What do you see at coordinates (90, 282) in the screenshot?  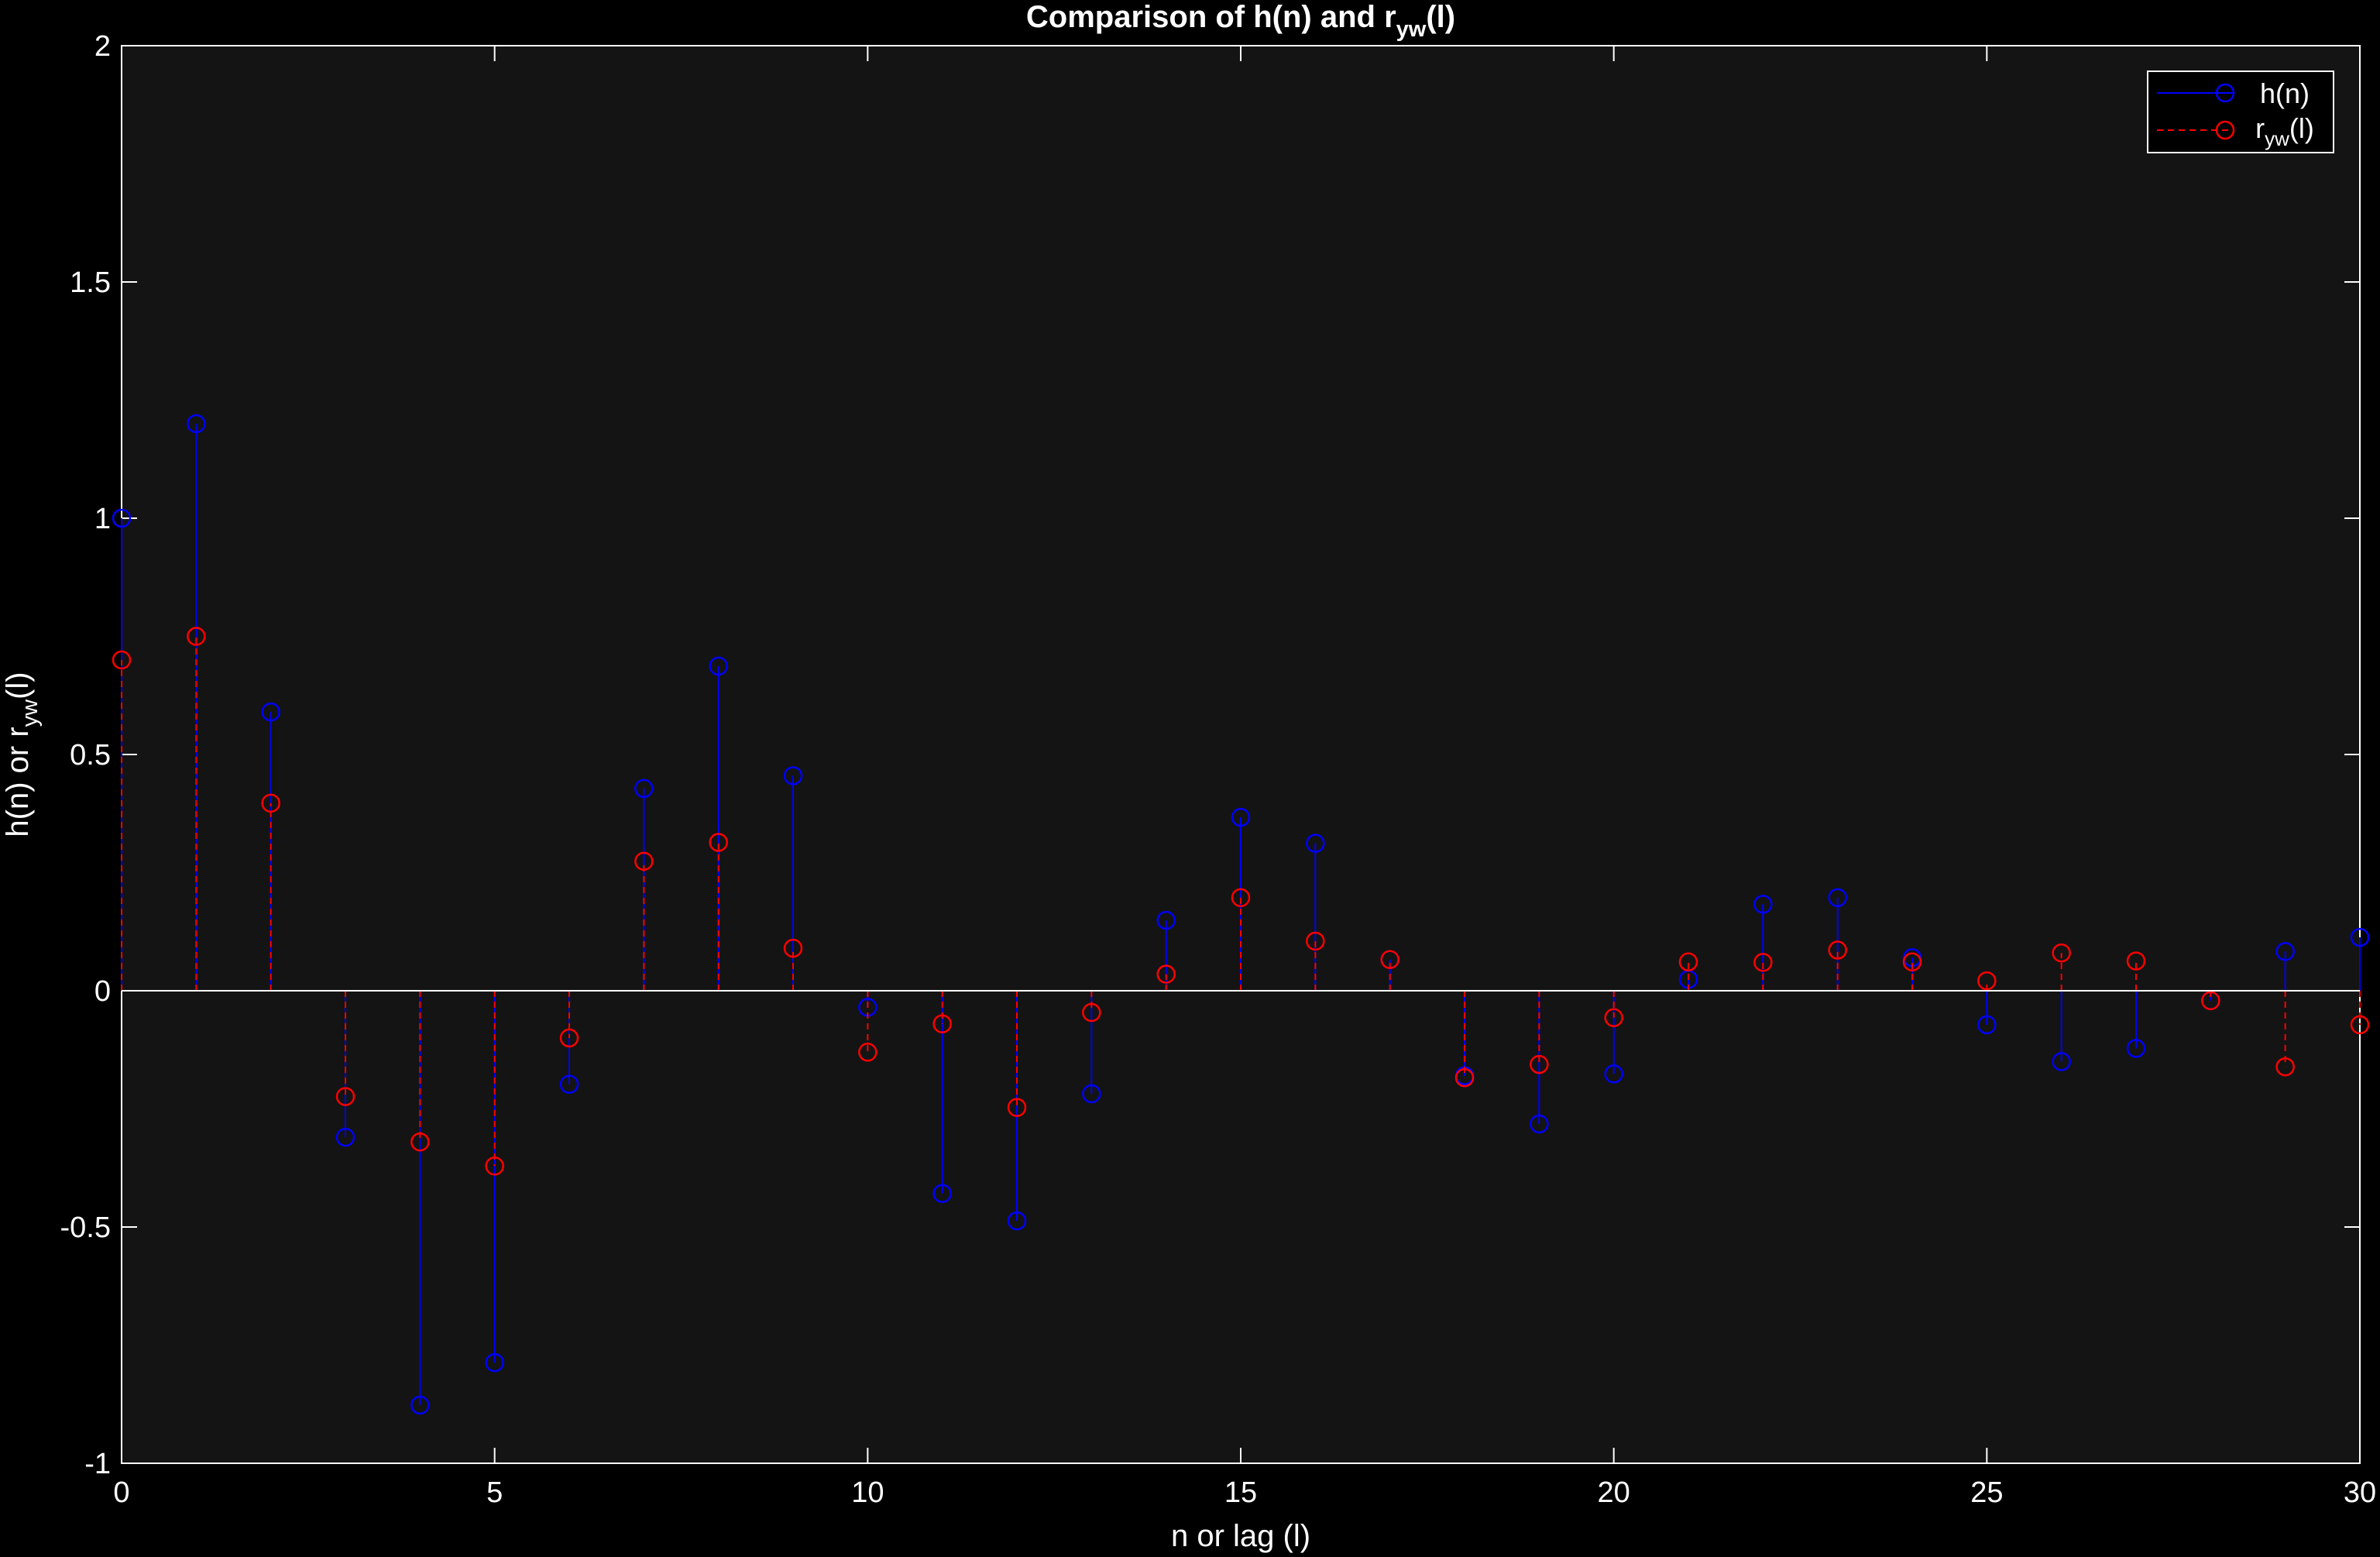 I see `y-tick-label: 1.5` at bounding box center [90, 282].